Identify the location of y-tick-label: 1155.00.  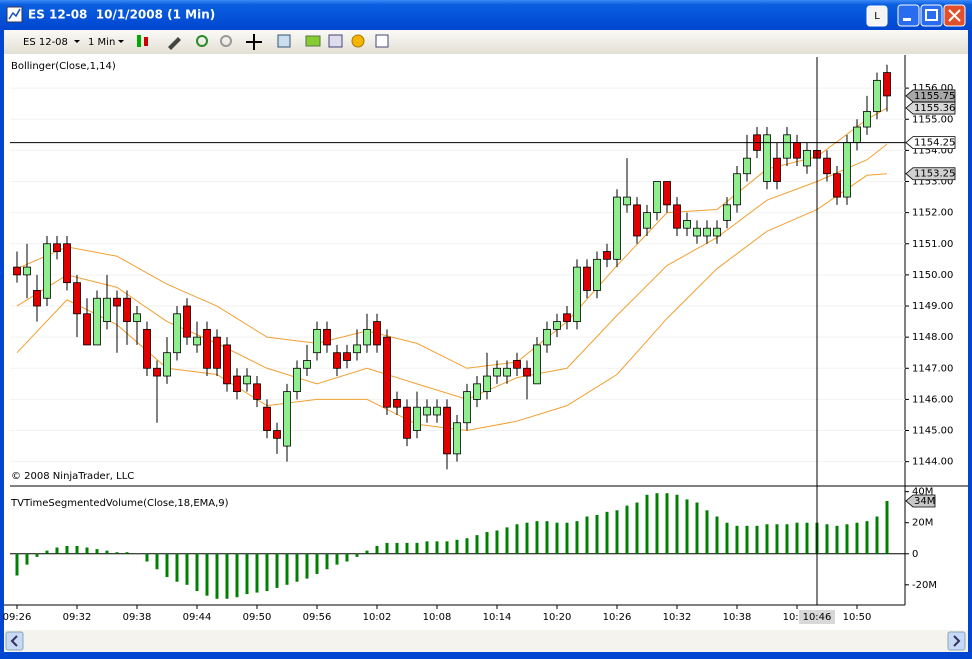
(932, 119).